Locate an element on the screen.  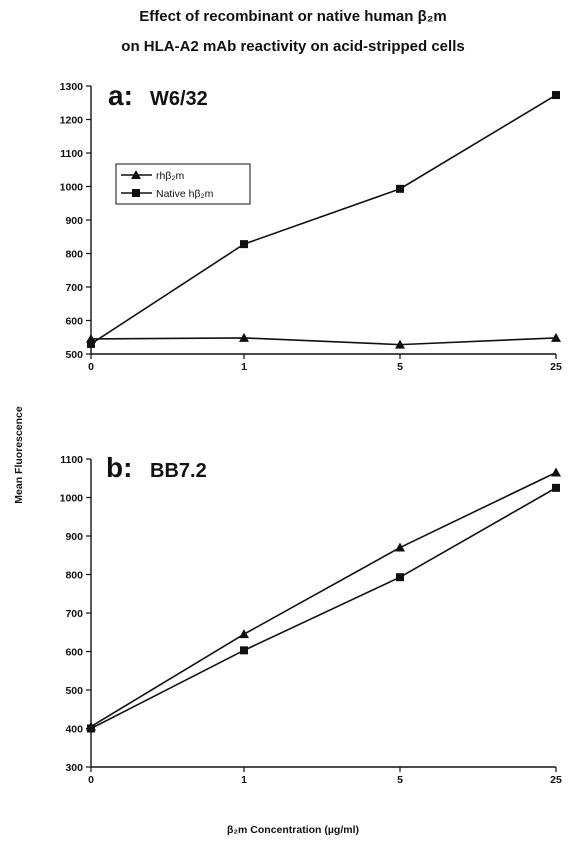
y-axis-label: Mean Fluorescence is located at coordinates (19, 455).